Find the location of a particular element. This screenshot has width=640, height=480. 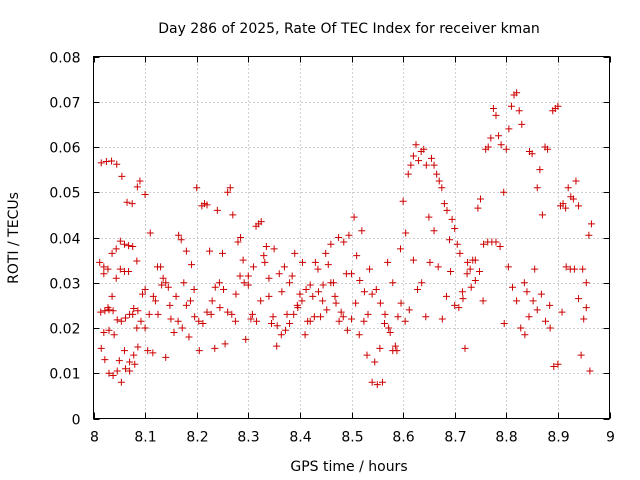

y-tick-labels: 0 0.01 0.02 0.03 0.04 0.05 0.06 0.07 0.08 is located at coordinates (64, 240).